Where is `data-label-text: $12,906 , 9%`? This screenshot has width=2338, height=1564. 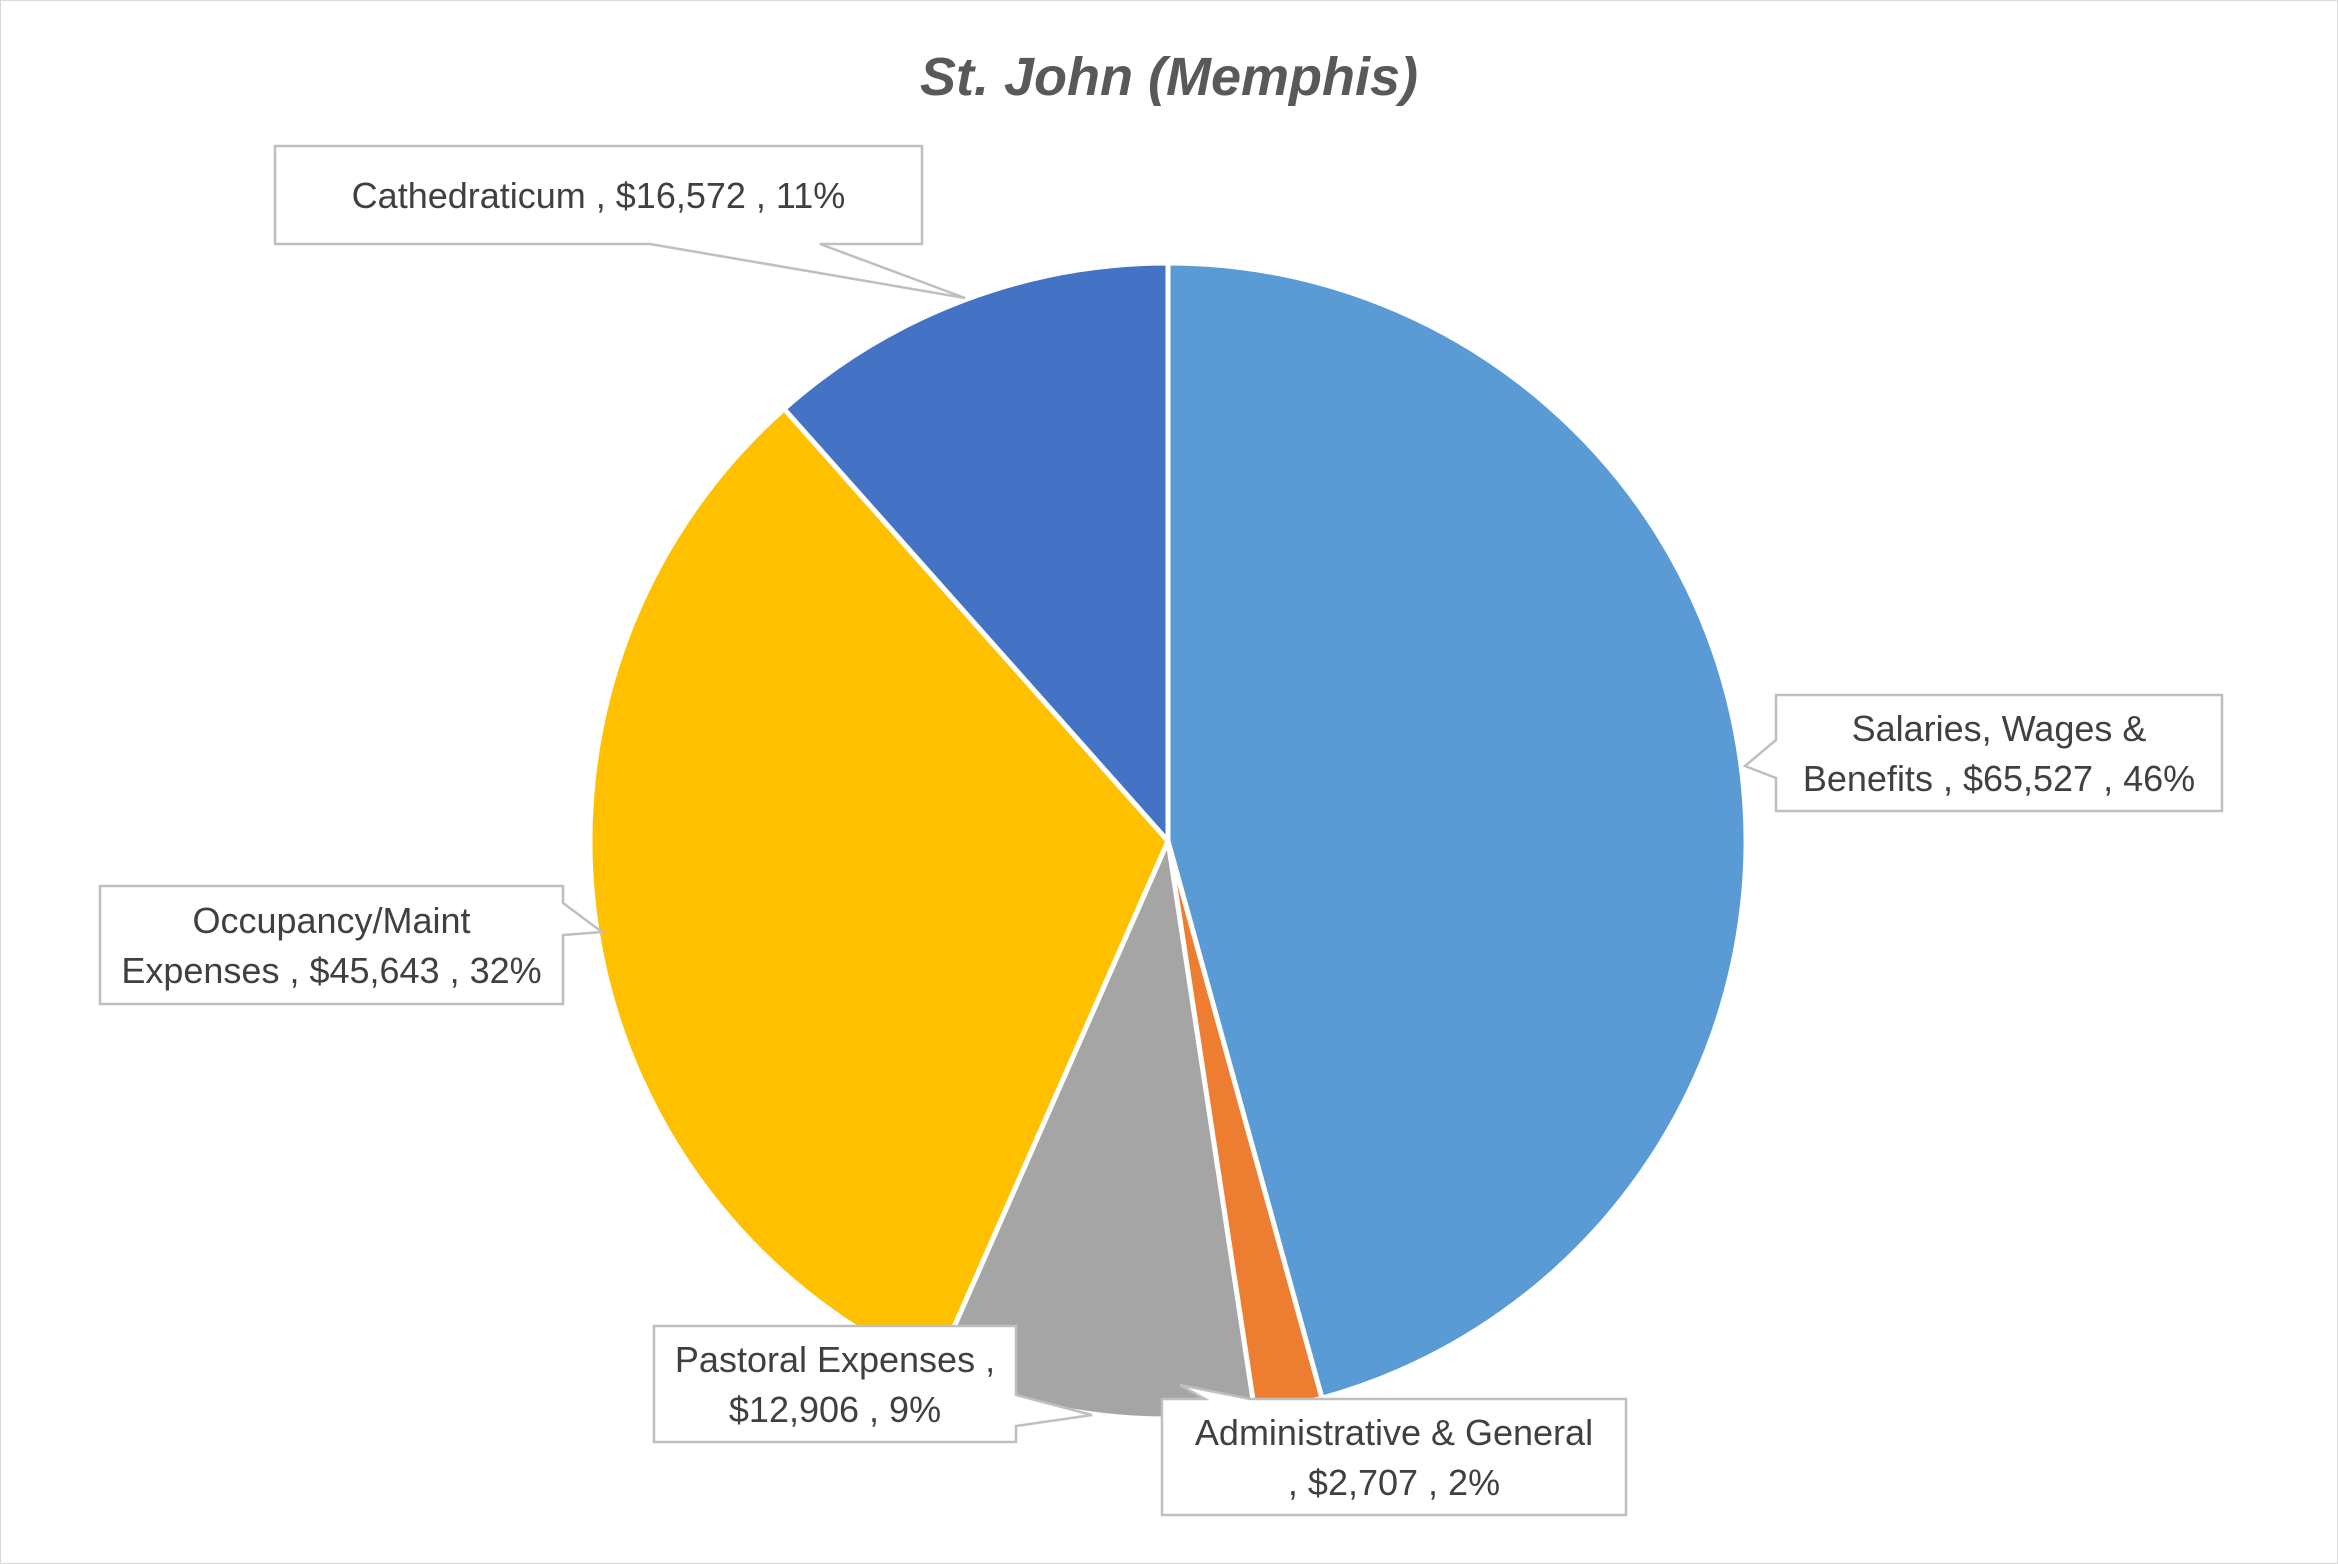
data-label-text: $12,906 , 9% is located at coordinates (835, 1409).